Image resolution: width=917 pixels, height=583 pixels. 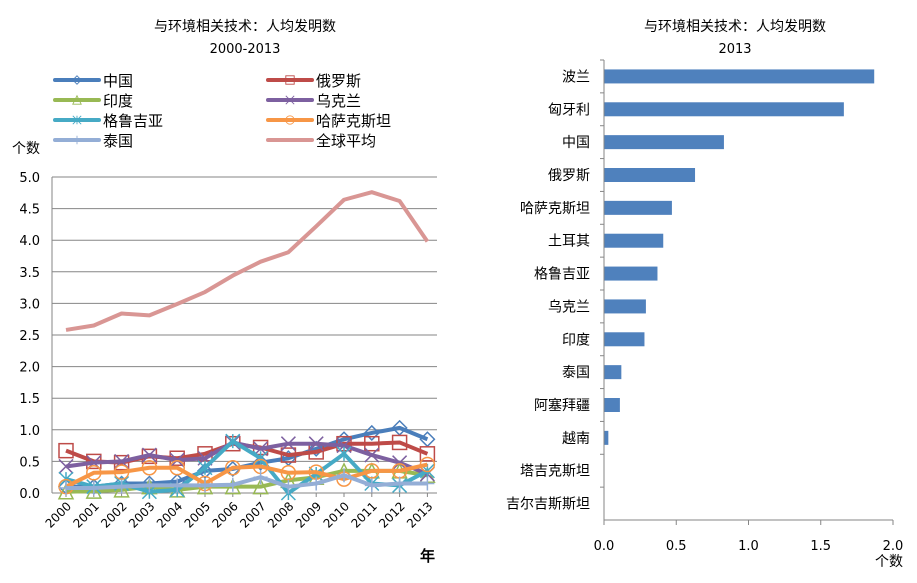 I want to click on y-tick-label: 2.0, so click(x=29, y=368).